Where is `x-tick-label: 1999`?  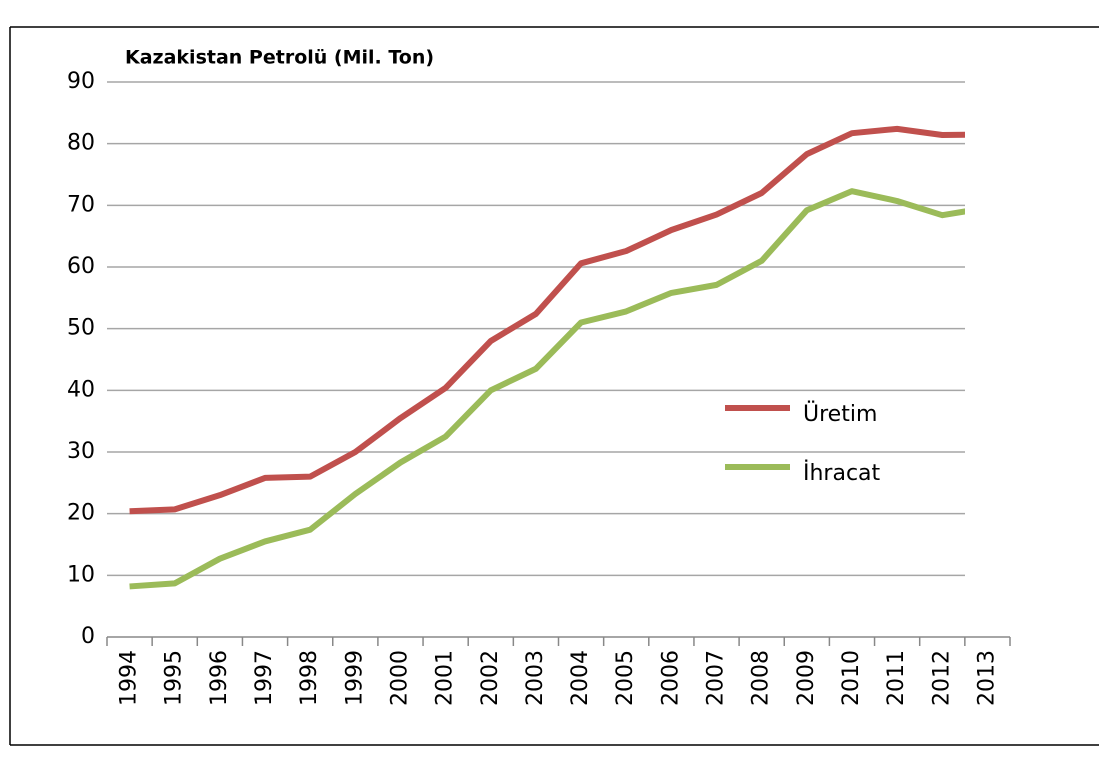 x-tick-label: 1999 is located at coordinates (354, 678).